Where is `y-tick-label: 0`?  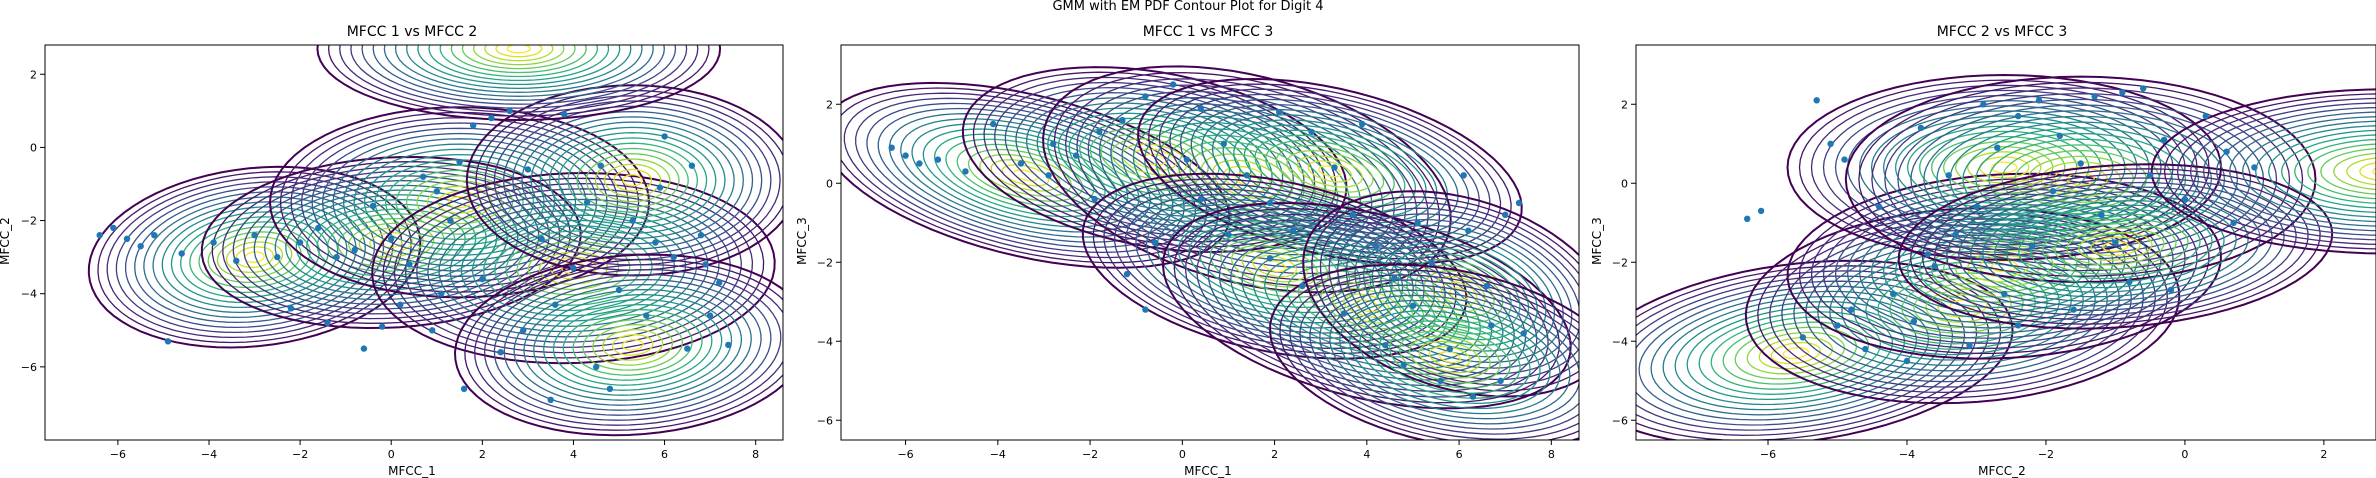 y-tick-label: 0 is located at coordinates (1624, 183).